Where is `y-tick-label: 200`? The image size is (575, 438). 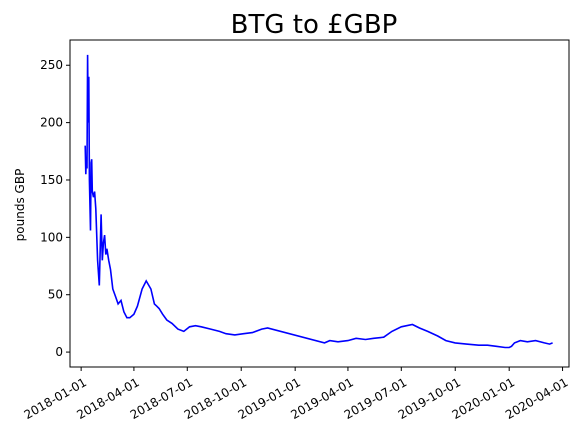
y-tick-label: 200 is located at coordinates (51, 123).